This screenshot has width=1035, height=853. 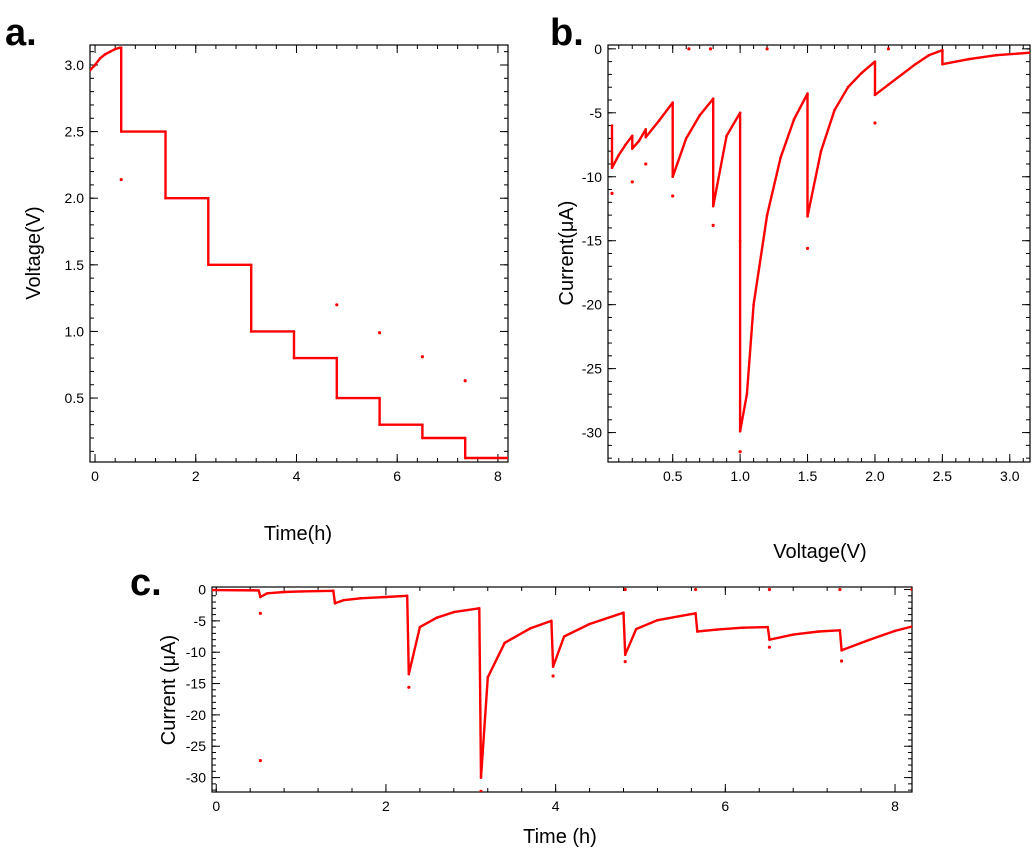 I want to click on y-tick-label: -25, so click(x=196, y=746).